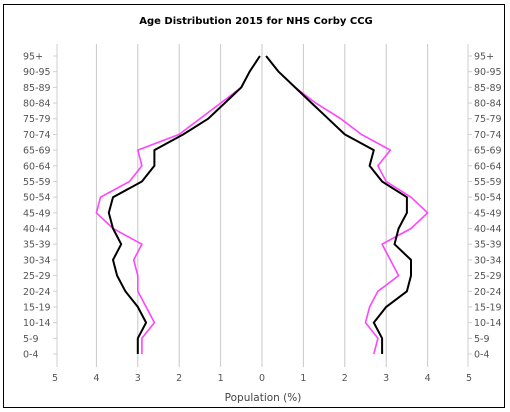 The image size is (510, 412). What do you see at coordinates (37, 307) in the screenshot?
I see `y-tick-label-left: 15-19` at bounding box center [37, 307].